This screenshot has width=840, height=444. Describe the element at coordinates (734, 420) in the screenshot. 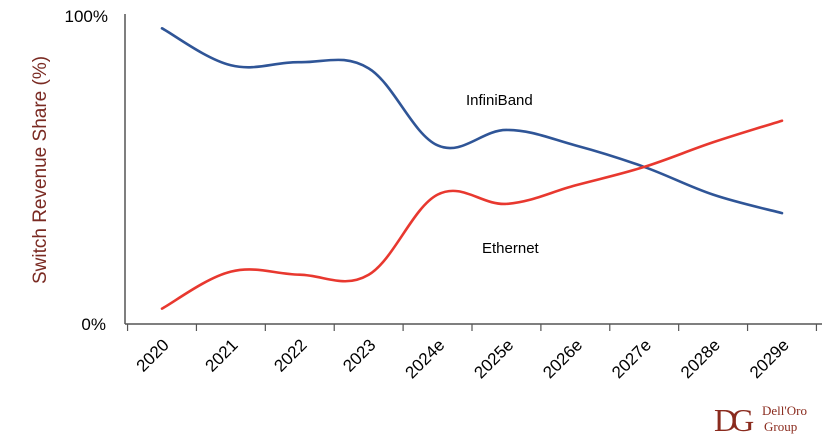

I see `logo-monogram: DG` at that location.